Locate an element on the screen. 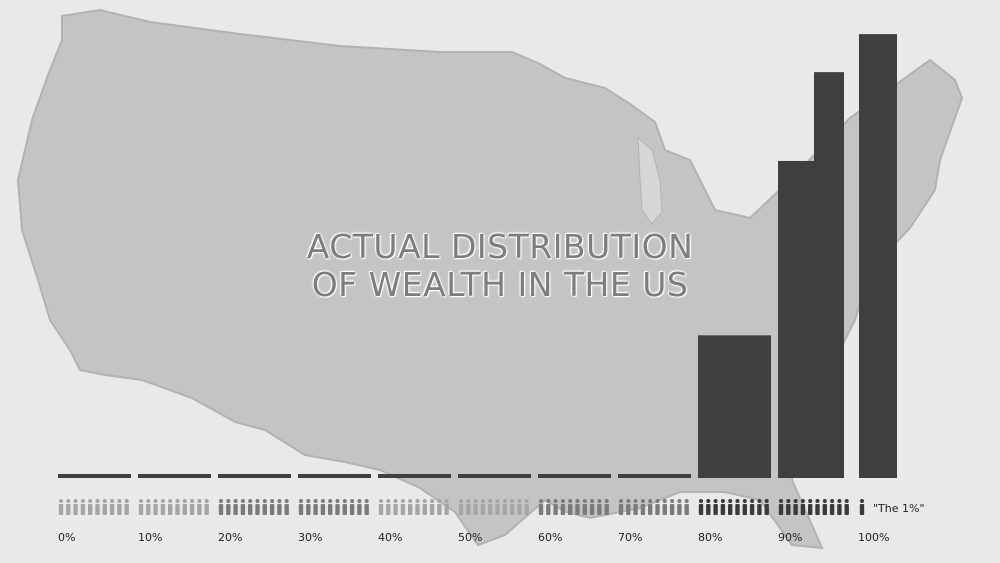 Image resolution: width=1000 pixels, height=563 pixels. tick-label-90pct: 90% is located at coordinates (790, 537).